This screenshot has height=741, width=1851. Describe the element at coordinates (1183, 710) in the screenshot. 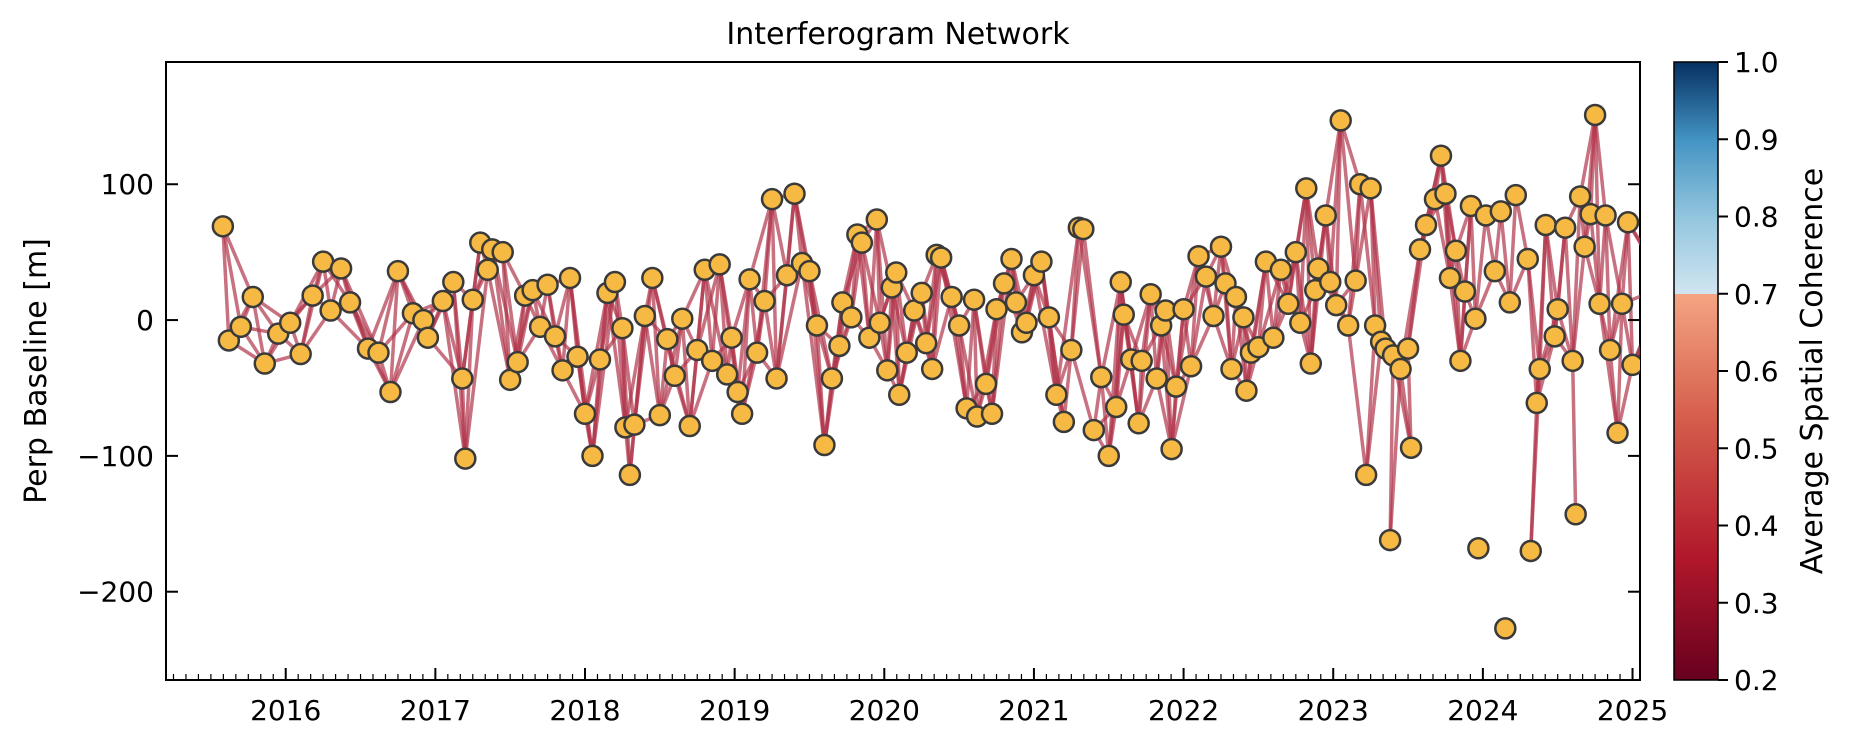

I see `x-tick-label: 2022` at that location.